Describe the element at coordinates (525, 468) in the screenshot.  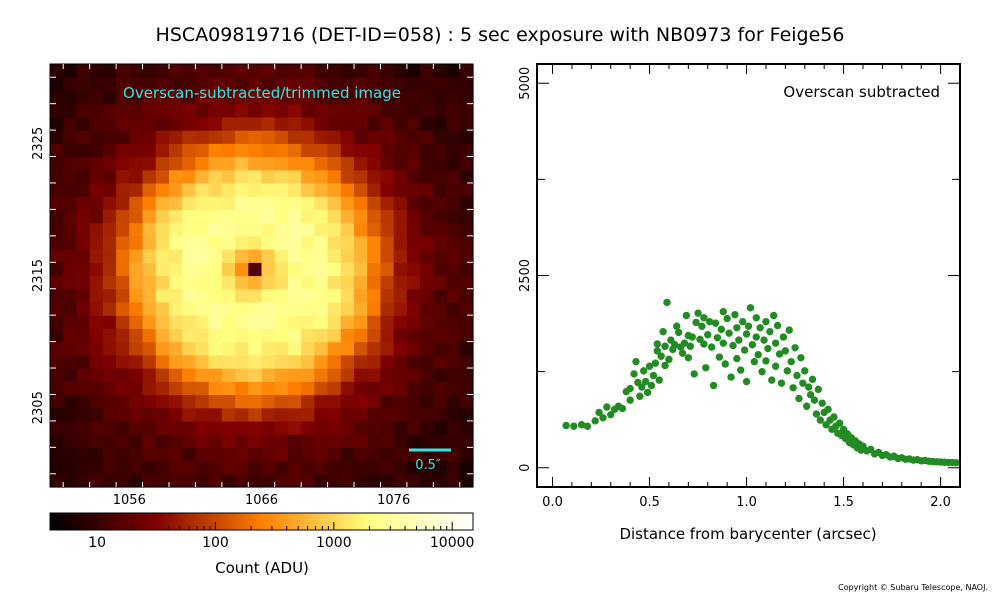
I see `profile-y-tick-label: 0` at that location.